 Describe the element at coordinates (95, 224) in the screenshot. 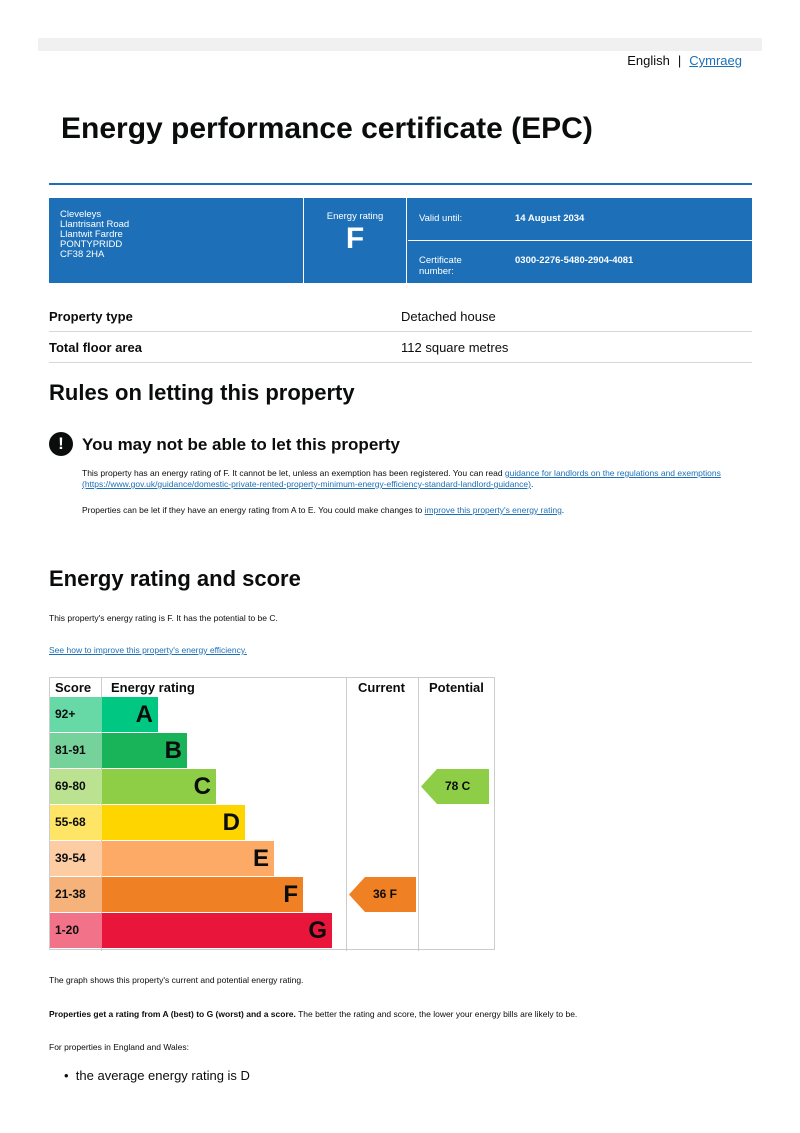

I see `address-line: Llantrisant Road` at that location.